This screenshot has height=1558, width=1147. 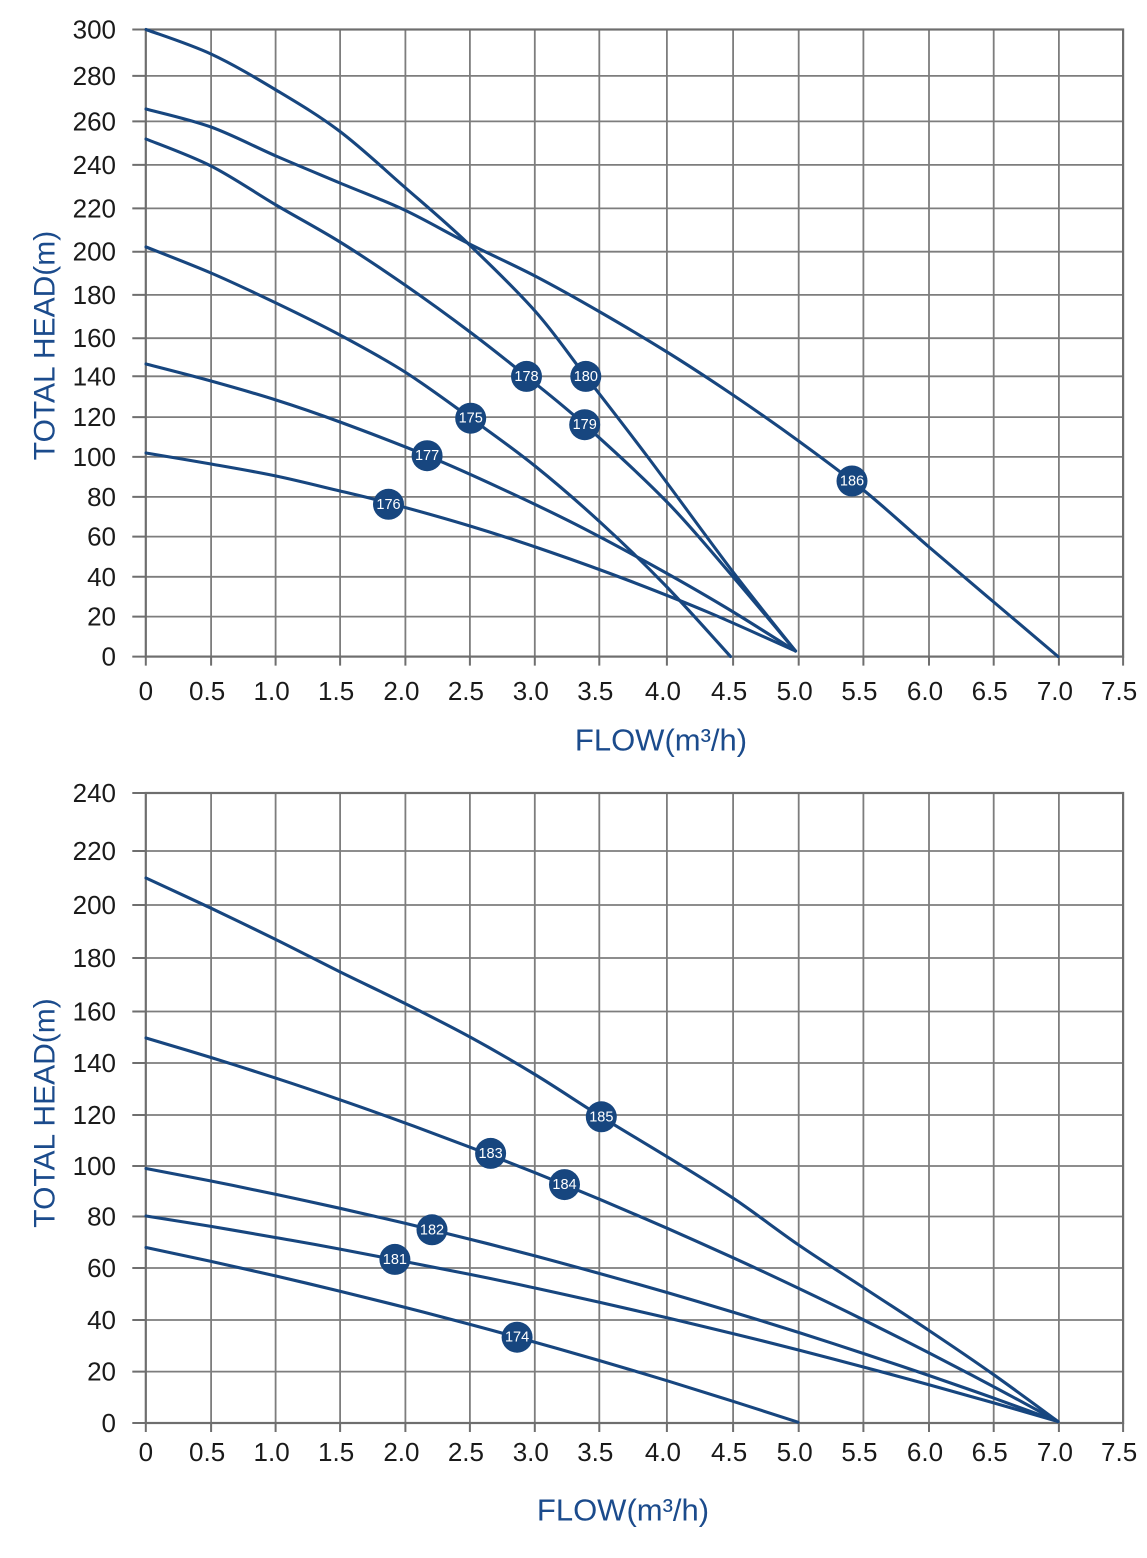 I want to click on svg-text: 174, so click(x=517, y=1338).